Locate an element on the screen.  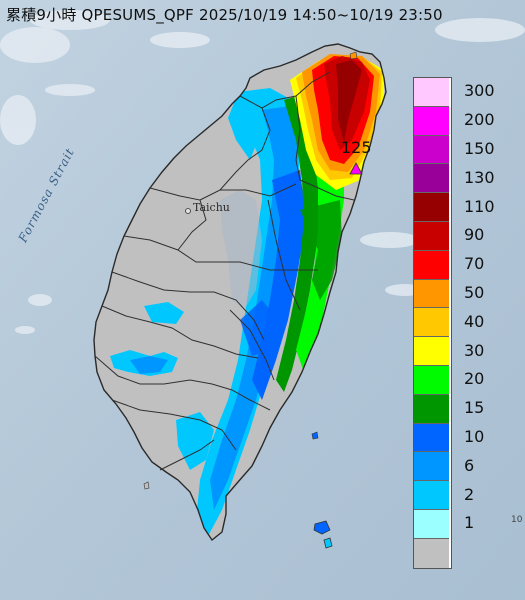
legend-label: 2 is located at coordinates (469, 494).